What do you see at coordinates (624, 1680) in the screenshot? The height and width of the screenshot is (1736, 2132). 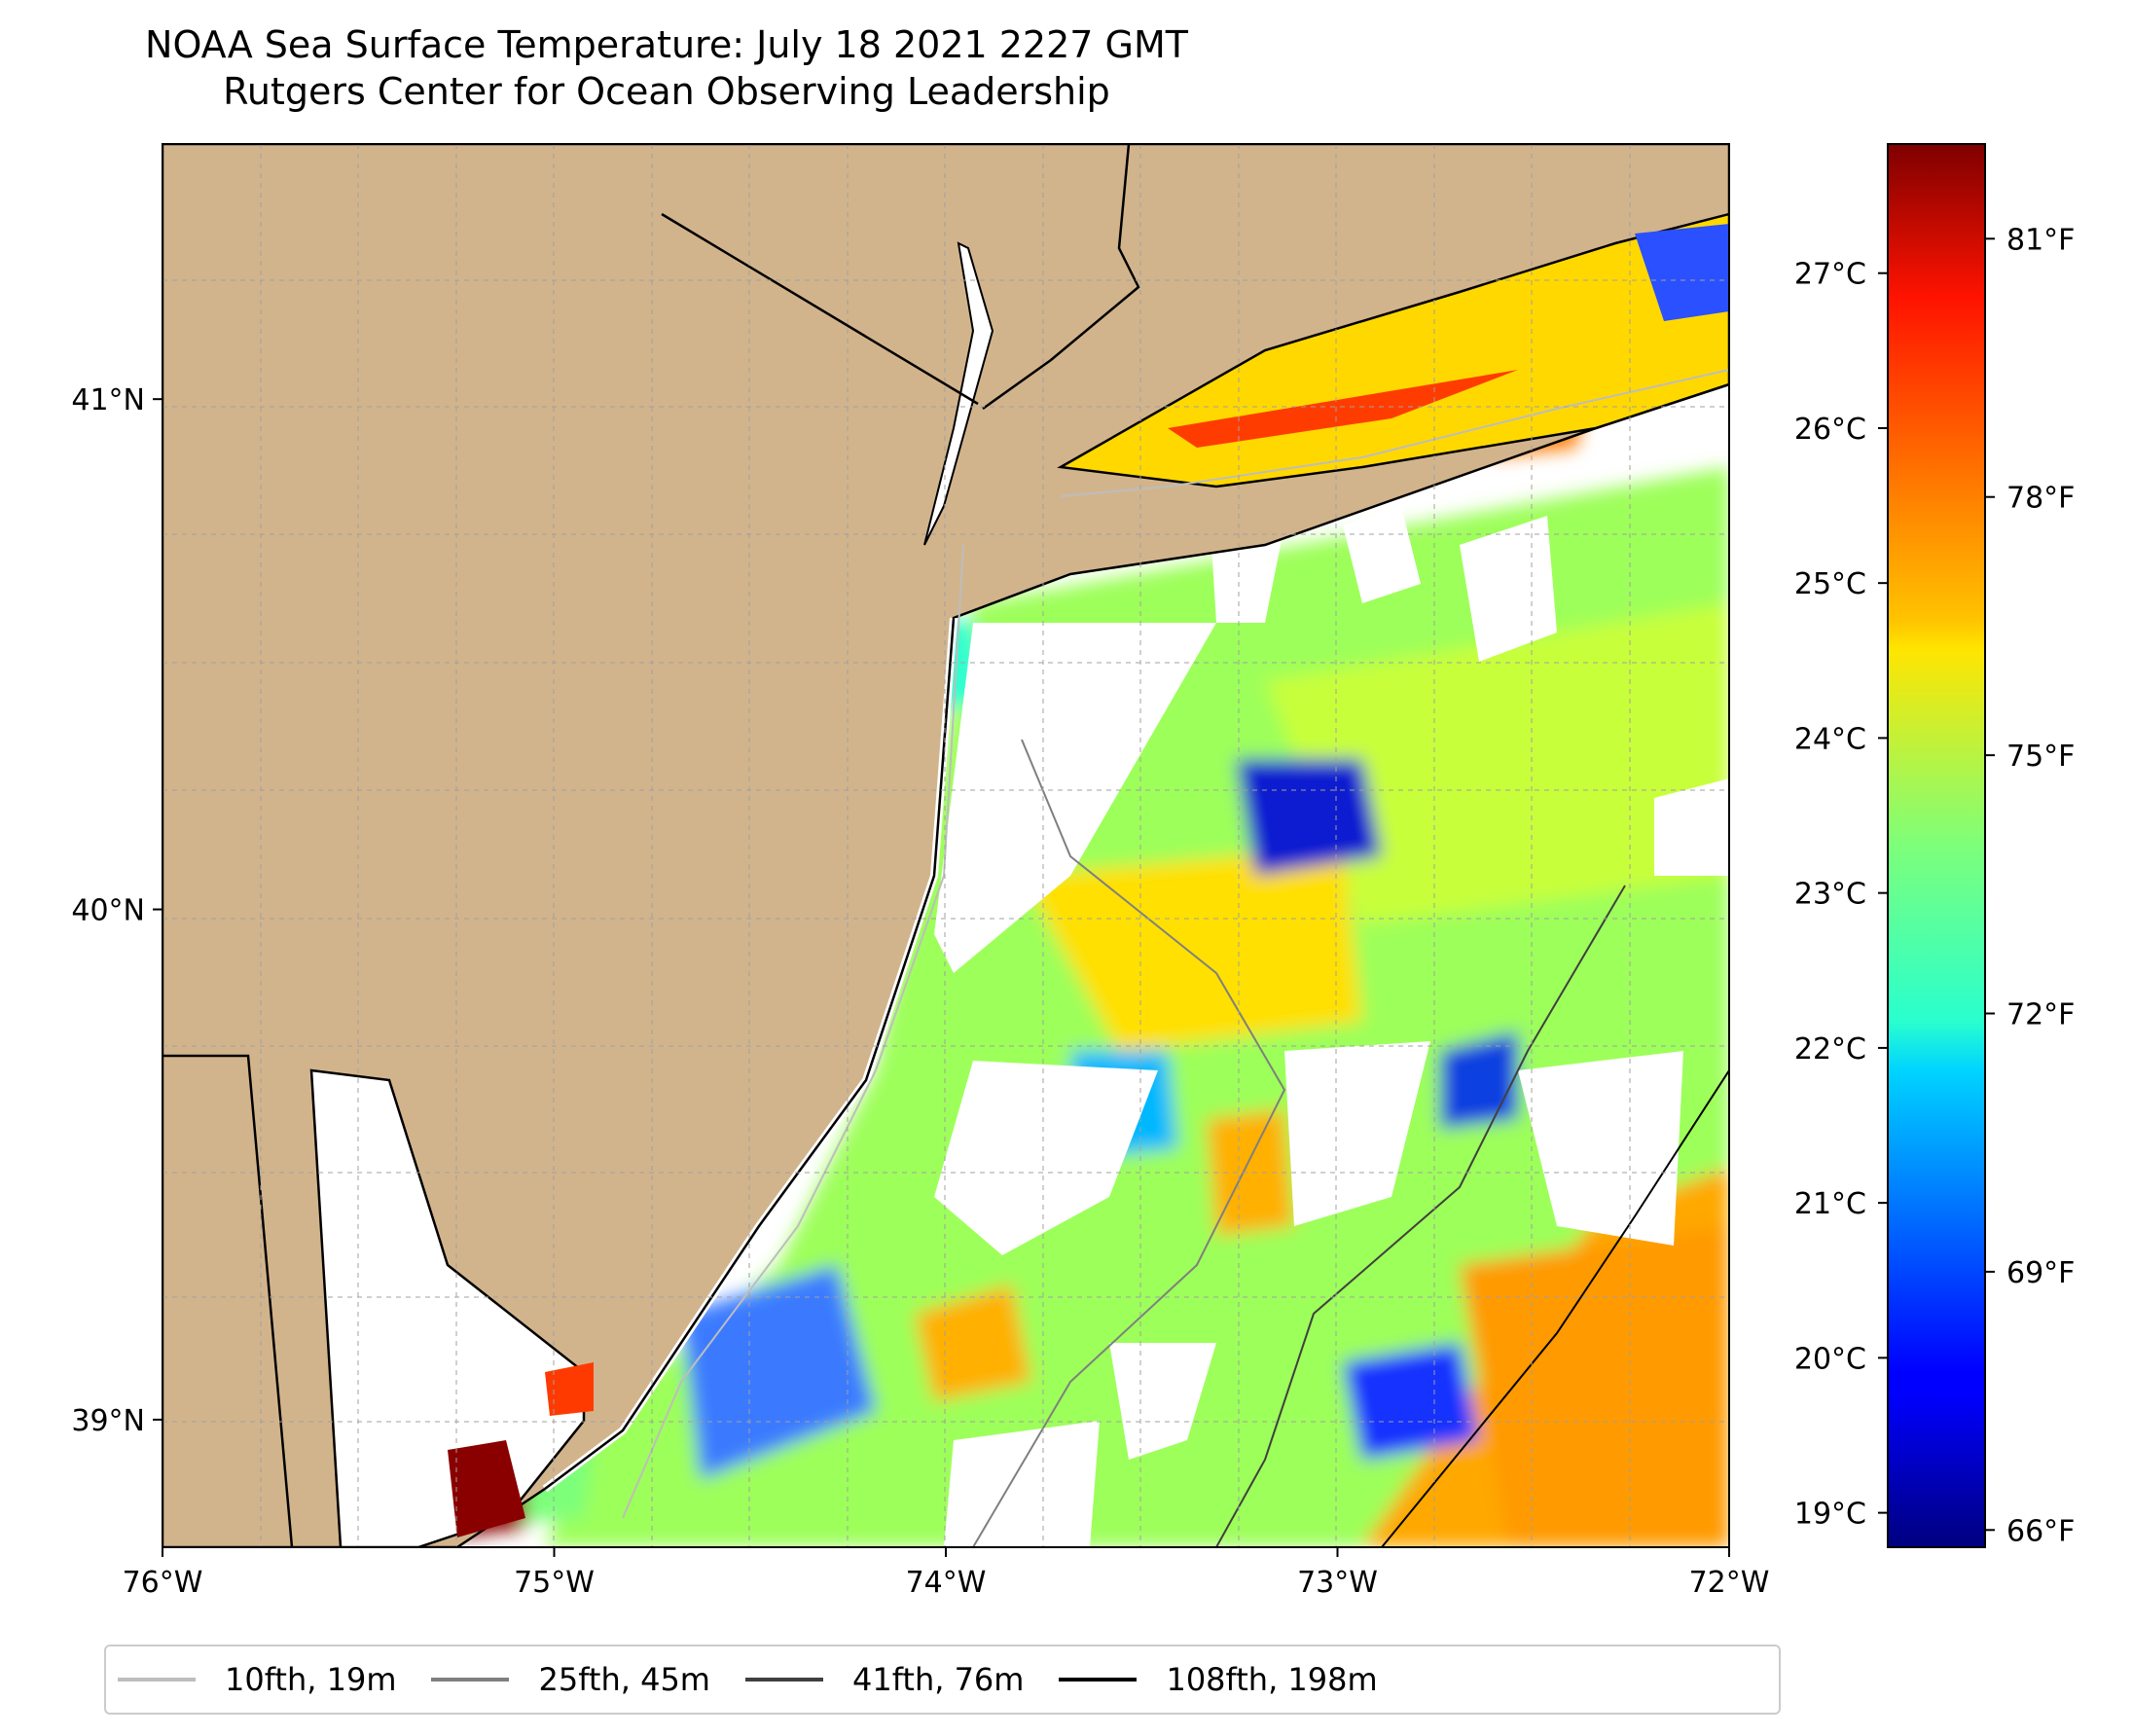 I see `legend-label: 25fth, 45m` at bounding box center [624, 1680].